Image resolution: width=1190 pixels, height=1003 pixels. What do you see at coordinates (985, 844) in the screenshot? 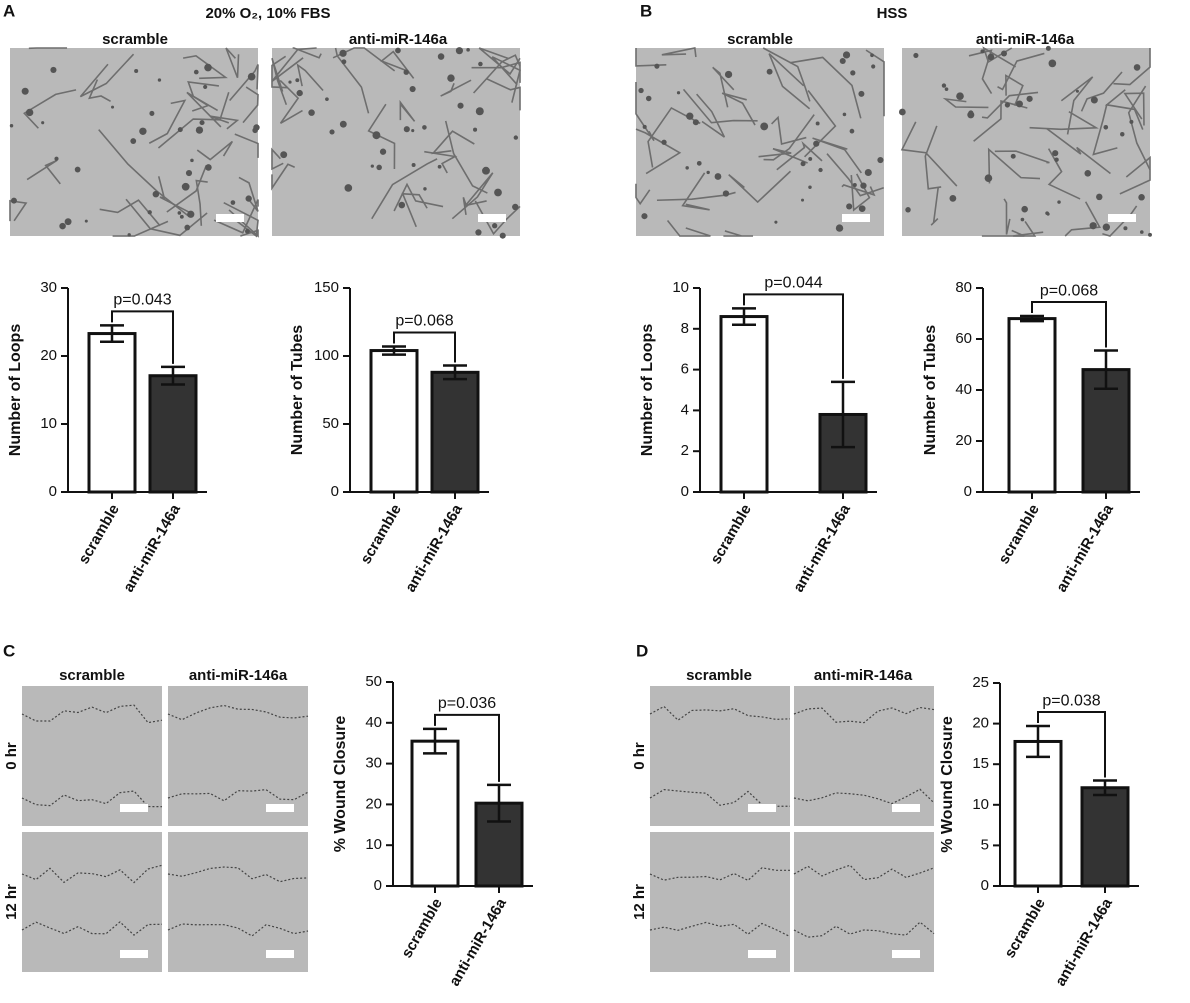
I see `y-tick-label: 5` at bounding box center [985, 844].